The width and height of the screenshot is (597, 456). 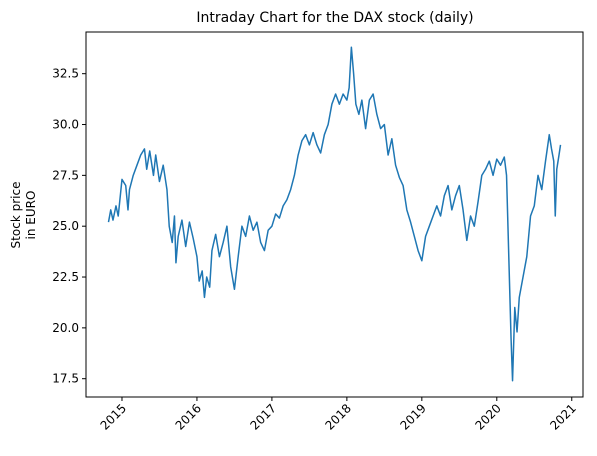 What do you see at coordinates (487, 416) in the screenshot?
I see `x-tick-label: 2020` at bounding box center [487, 416].